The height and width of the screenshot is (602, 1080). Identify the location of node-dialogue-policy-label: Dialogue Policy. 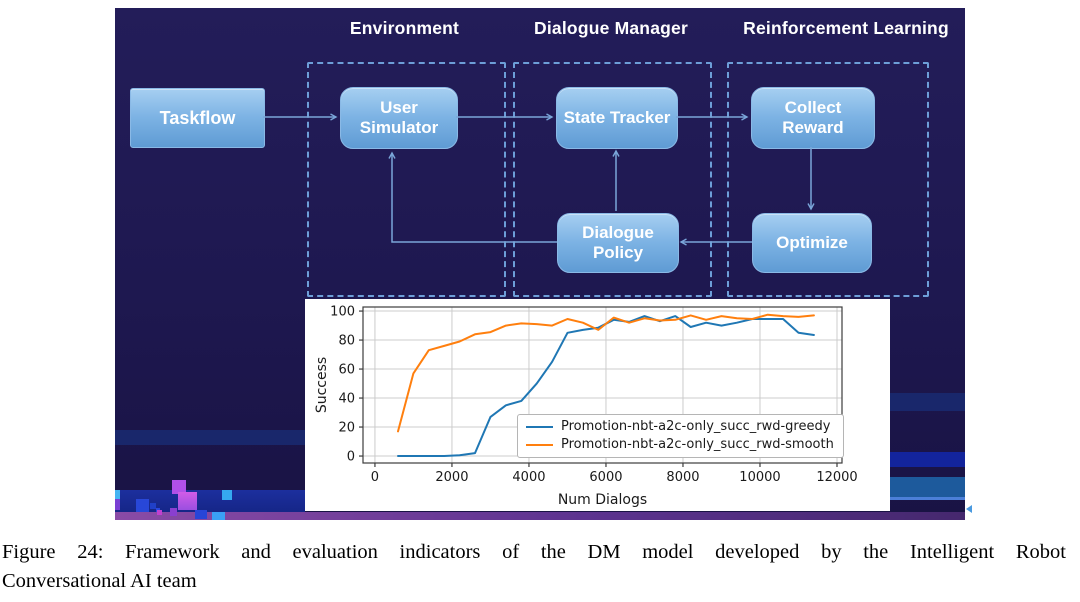
(618, 242).